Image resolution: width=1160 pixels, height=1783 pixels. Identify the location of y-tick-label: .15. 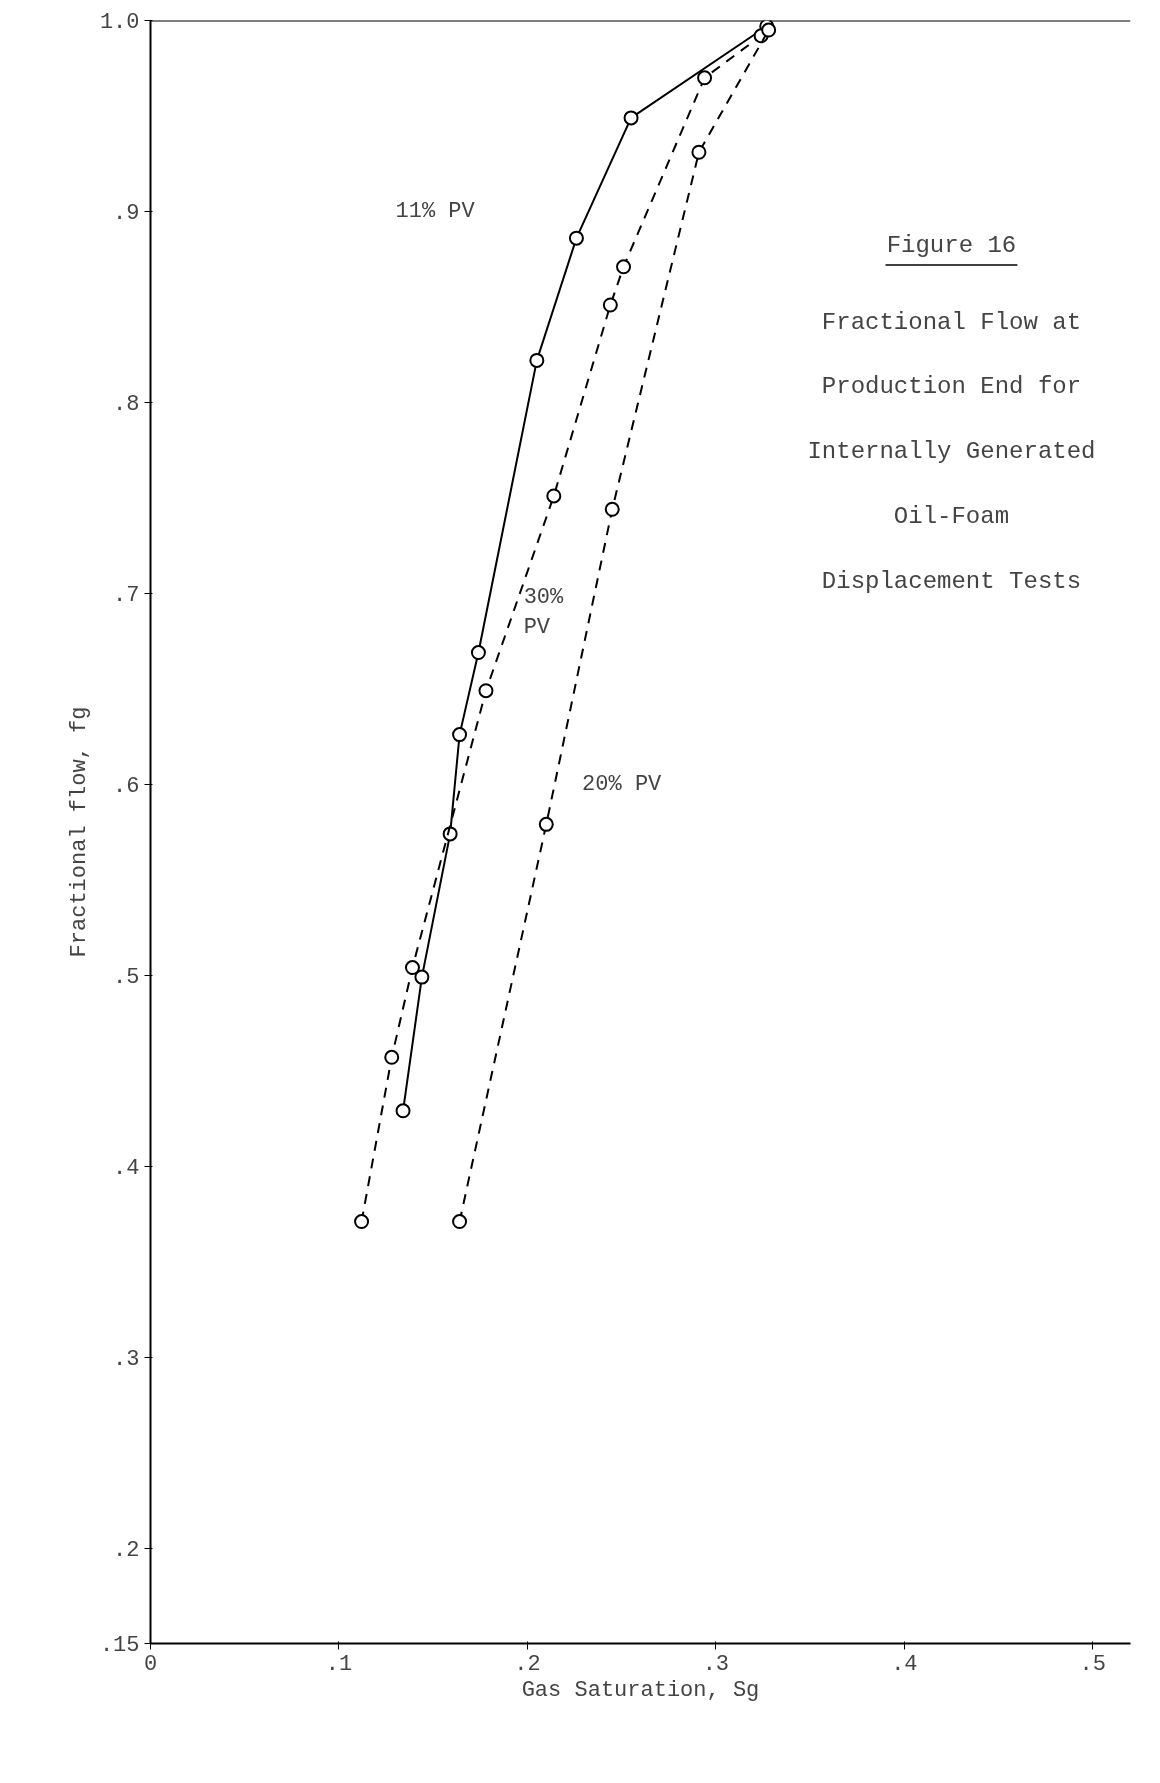
(119, 1645).